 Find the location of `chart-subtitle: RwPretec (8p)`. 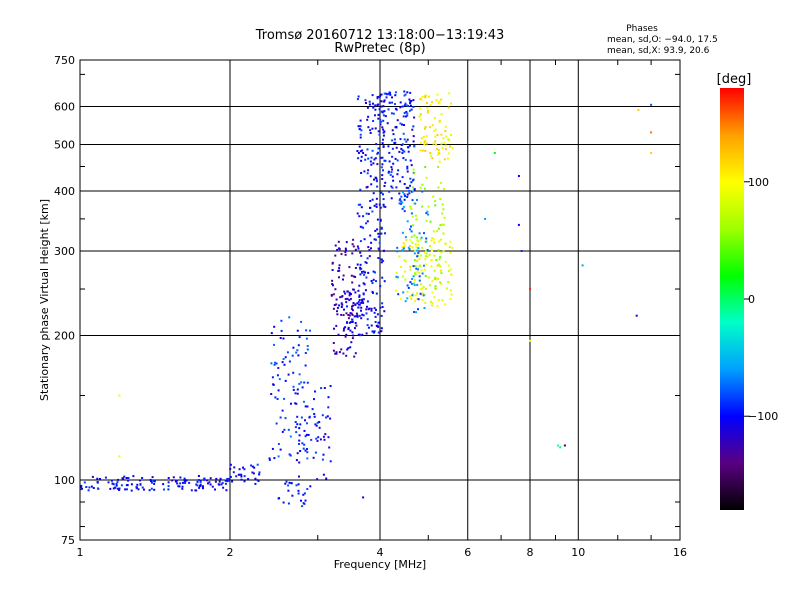

chart-subtitle: RwPretec (8p) is located at coordinates (379, 48).